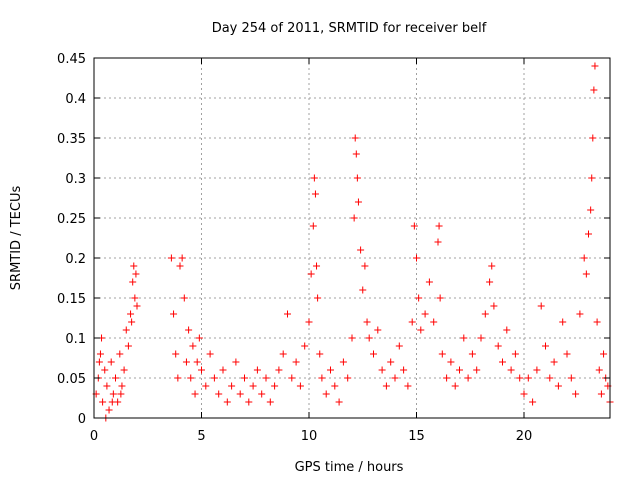 The image size is (640, 480). I want to click on y-tick-label: 0.25, so click(71, 219).